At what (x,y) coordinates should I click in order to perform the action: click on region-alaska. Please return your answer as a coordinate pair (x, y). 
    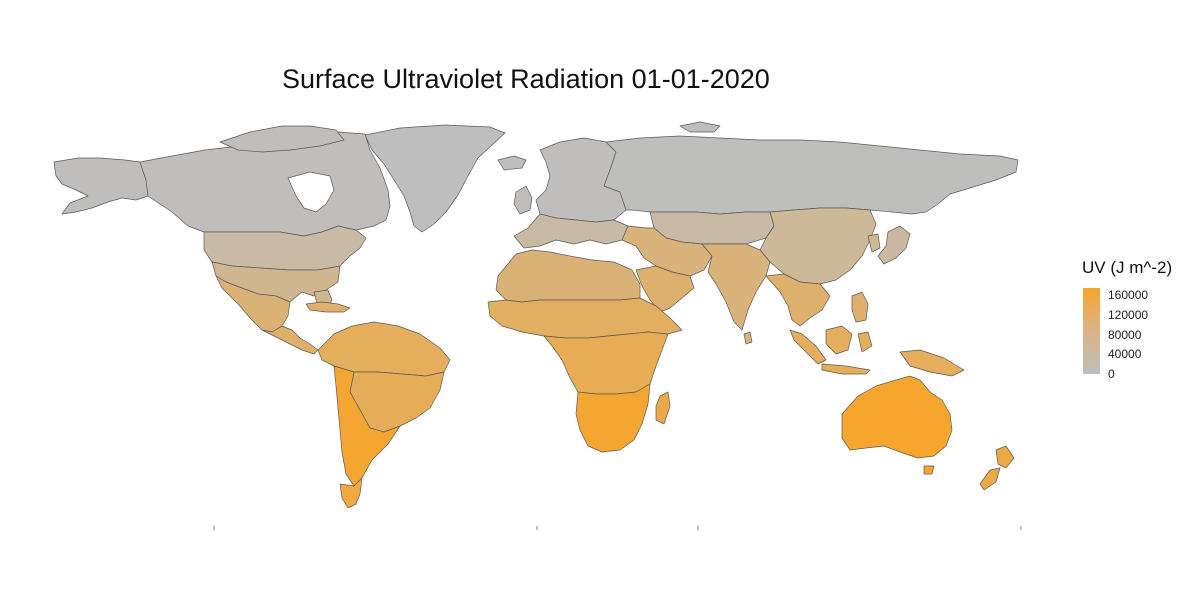
    Looking at the image, I should click on (101, 186).